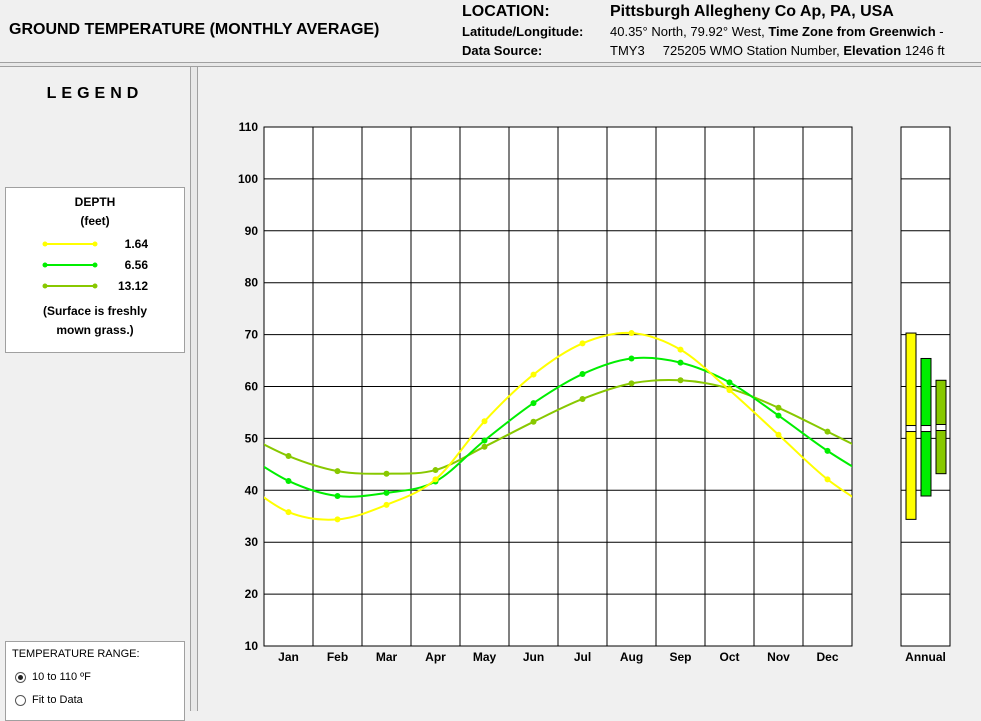  What do you see at coordinates (194, 389) in the screenshot?
I see `panel-splitter` at bounding box center [194, 389].